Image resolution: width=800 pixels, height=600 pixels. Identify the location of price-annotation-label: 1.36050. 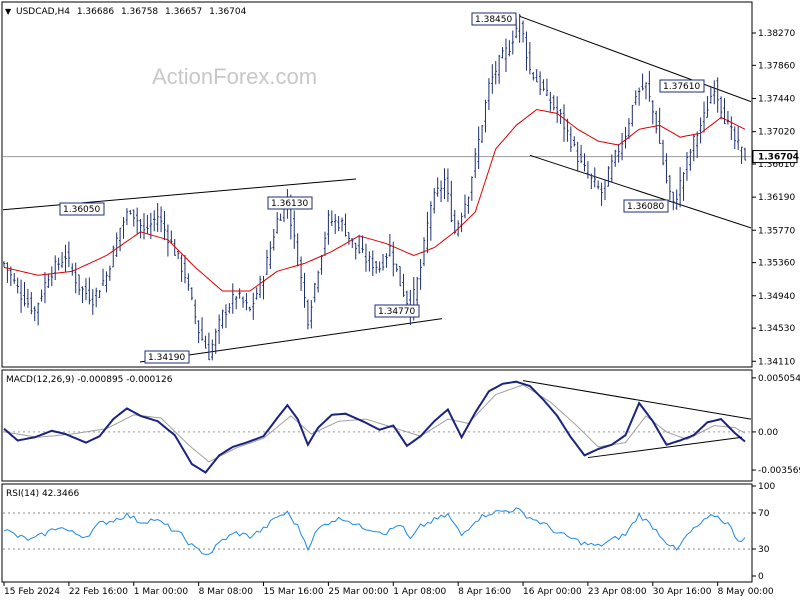
(81, 210).